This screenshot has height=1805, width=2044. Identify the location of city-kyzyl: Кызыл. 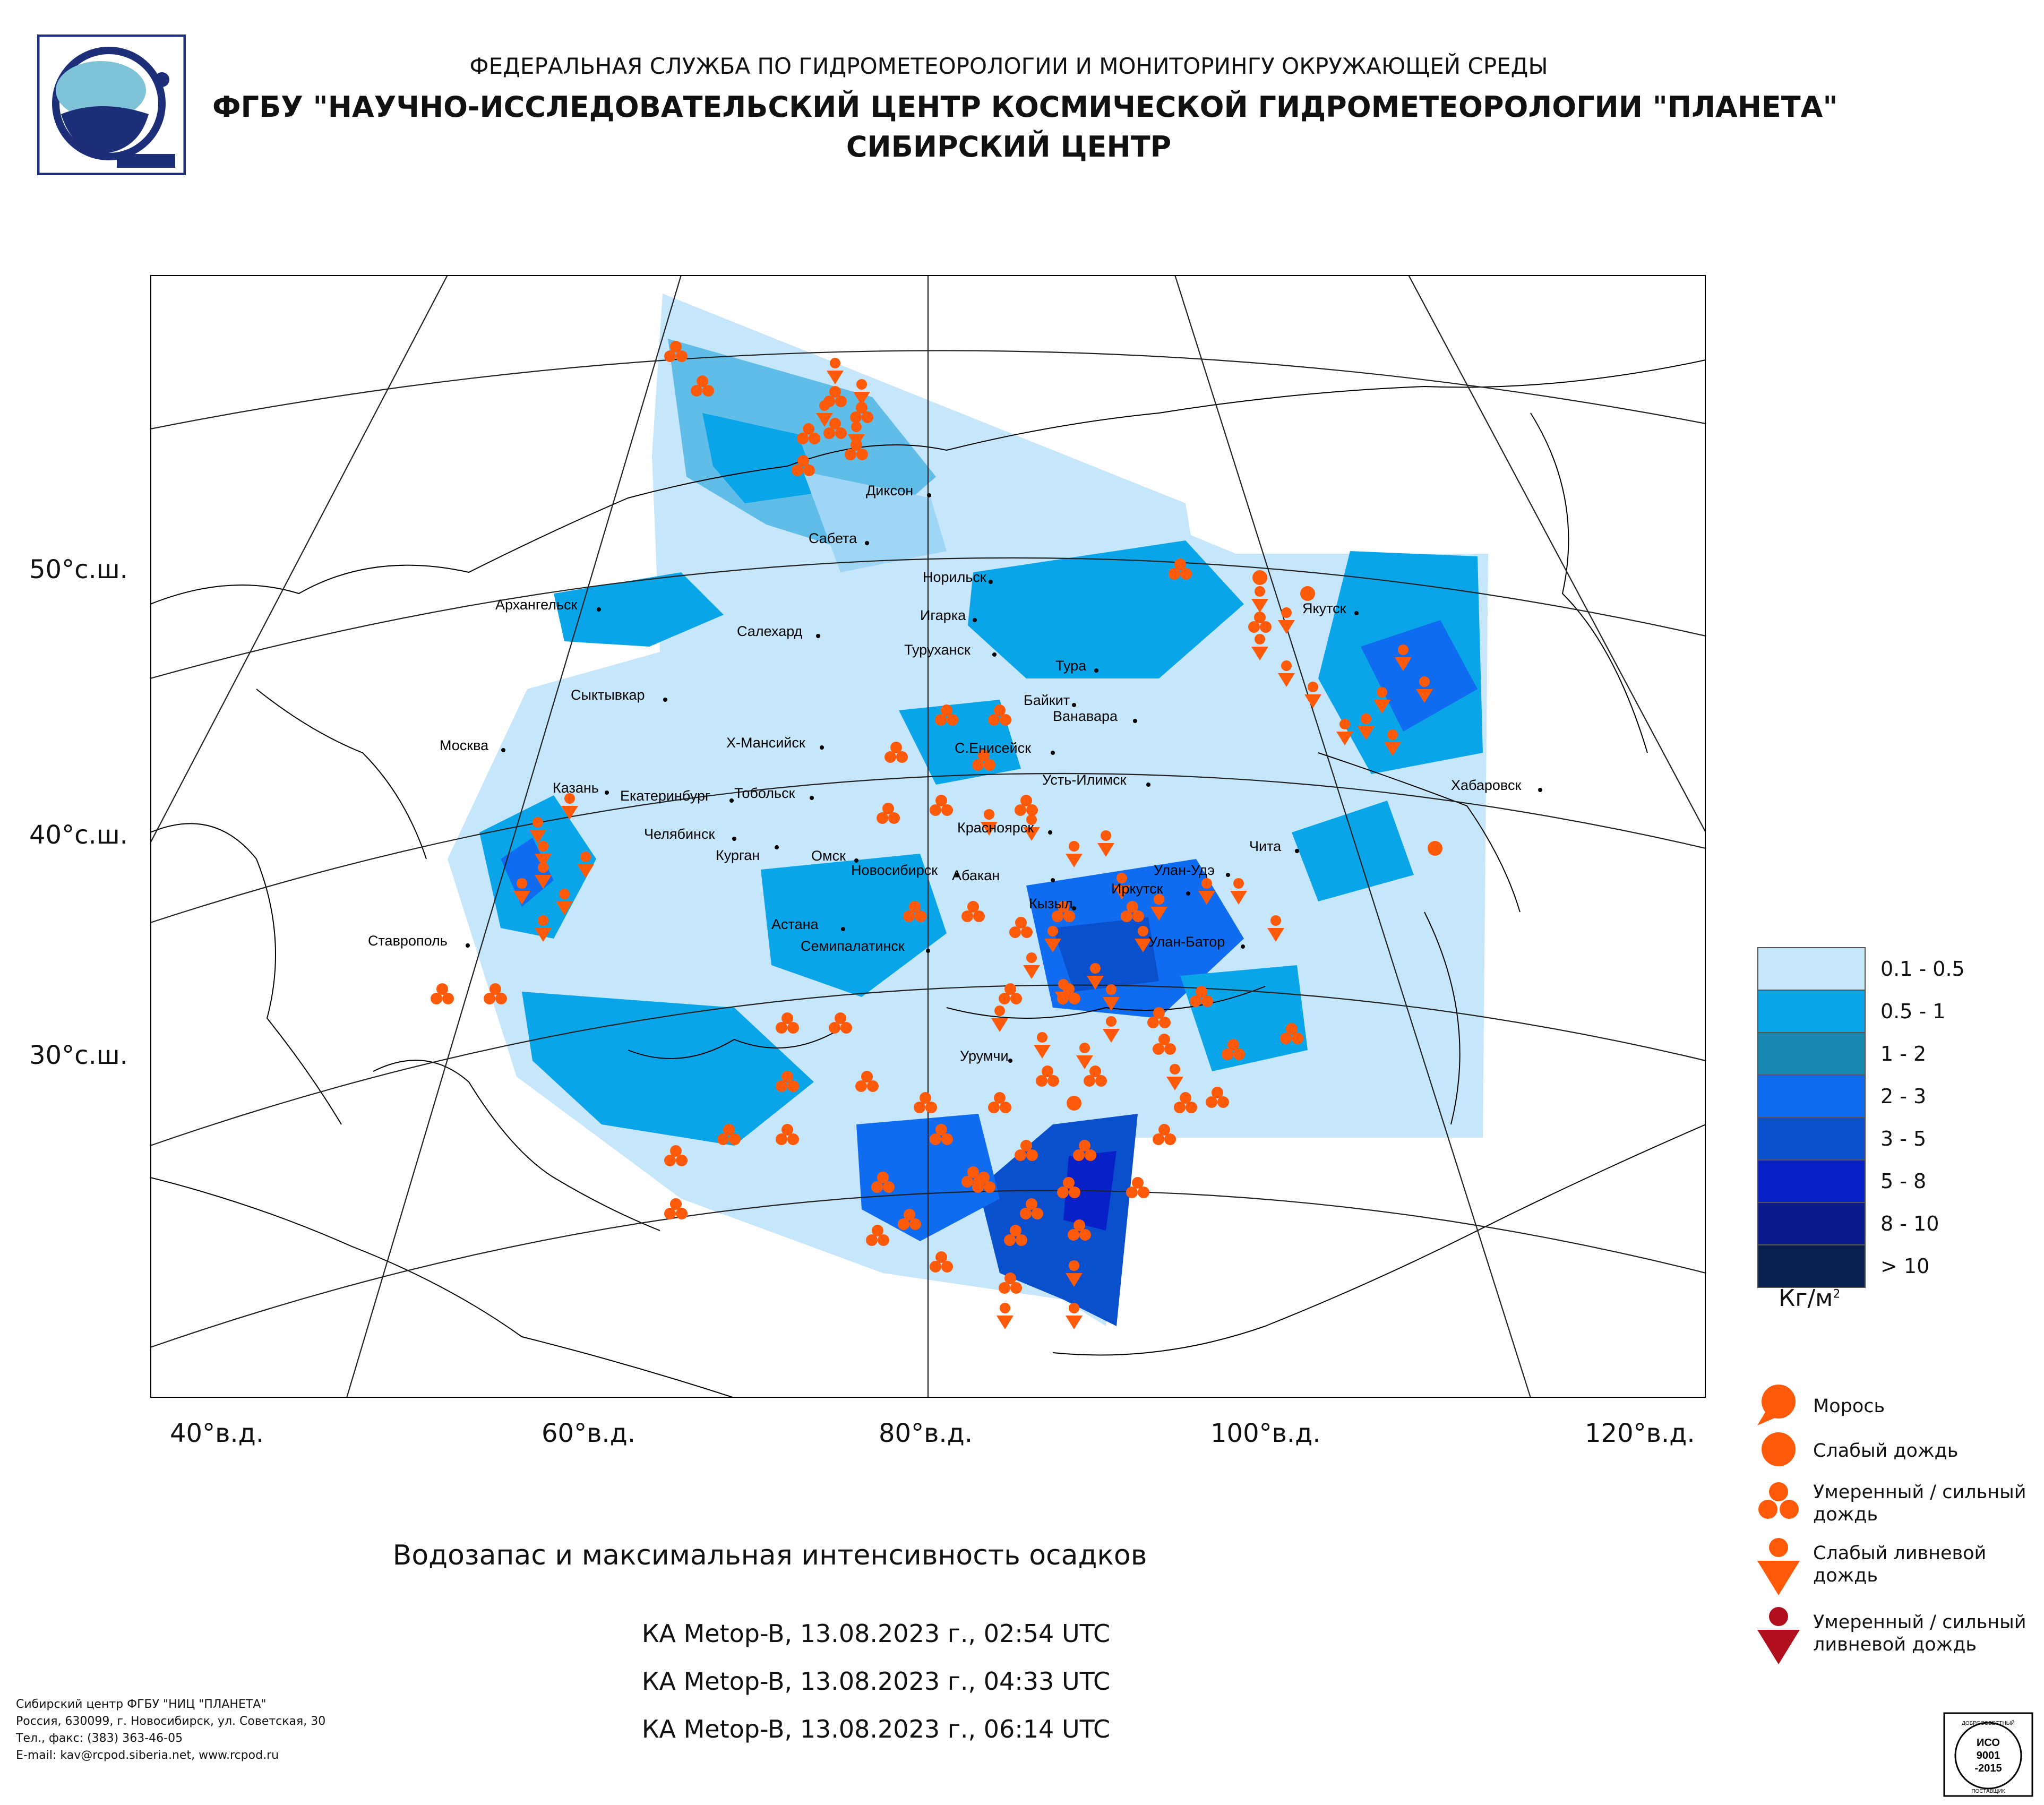
(1051, 904).